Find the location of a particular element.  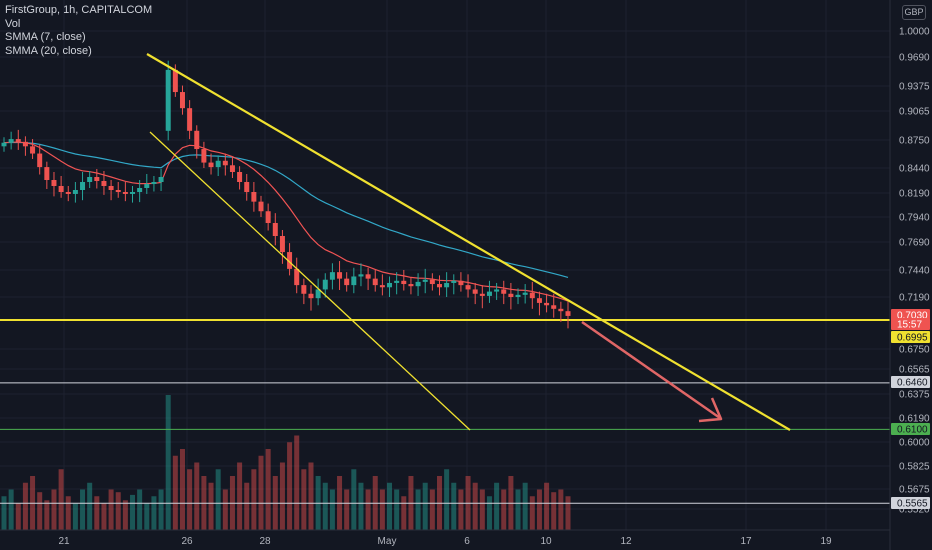

y-tick-label: 0.7190 is located at coordinates (914, 298).